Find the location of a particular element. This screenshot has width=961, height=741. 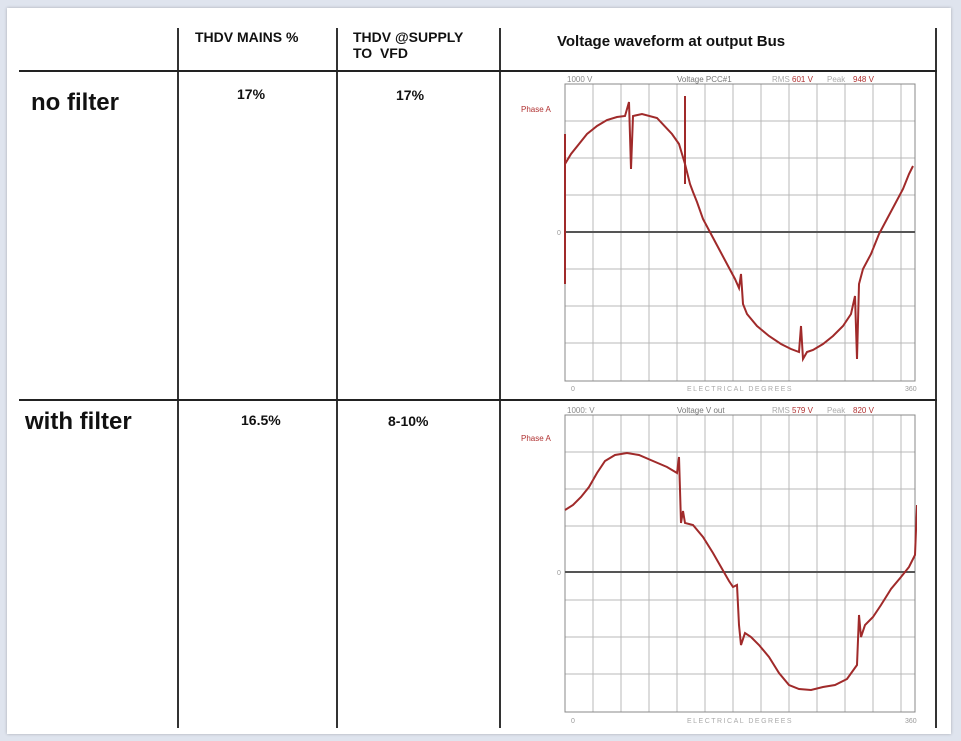

row-label-with-filter: with filter is located at coordinates (78, 421).